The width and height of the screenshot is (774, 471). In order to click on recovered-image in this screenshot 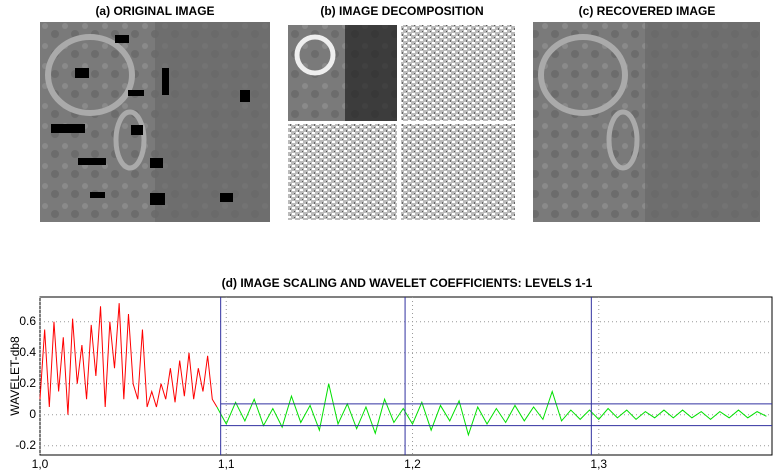, I will do `click(646, 122)`.